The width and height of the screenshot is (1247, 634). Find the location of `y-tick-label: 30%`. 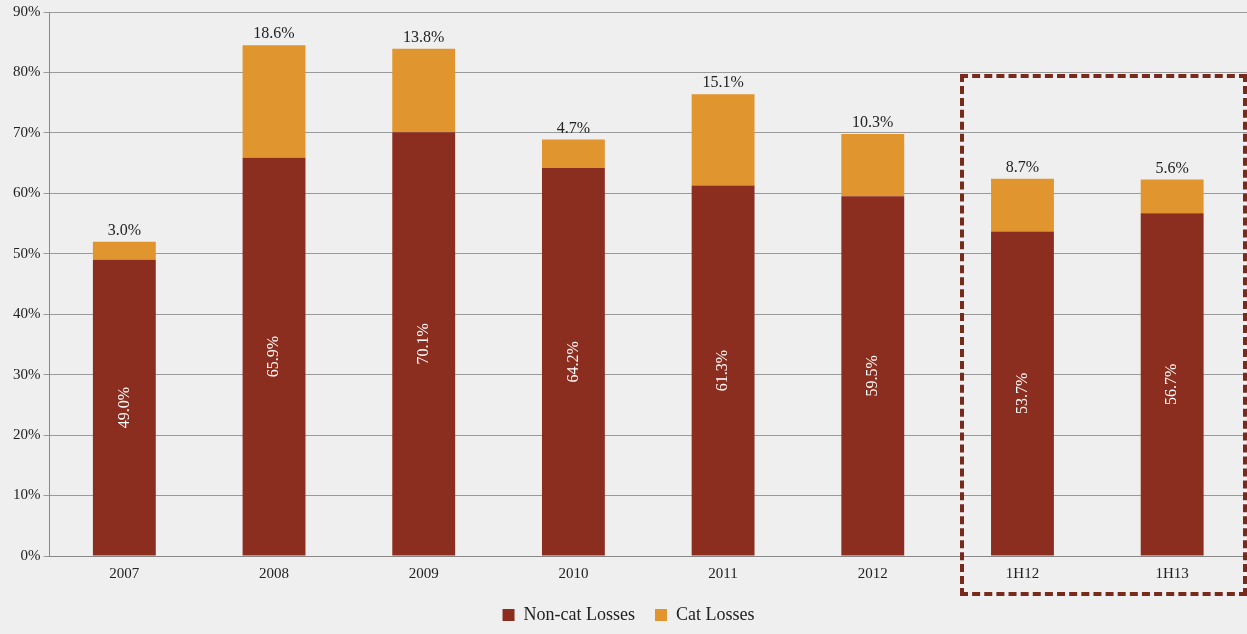

y-tick-label: 30% is located at coordinates (27, 373).